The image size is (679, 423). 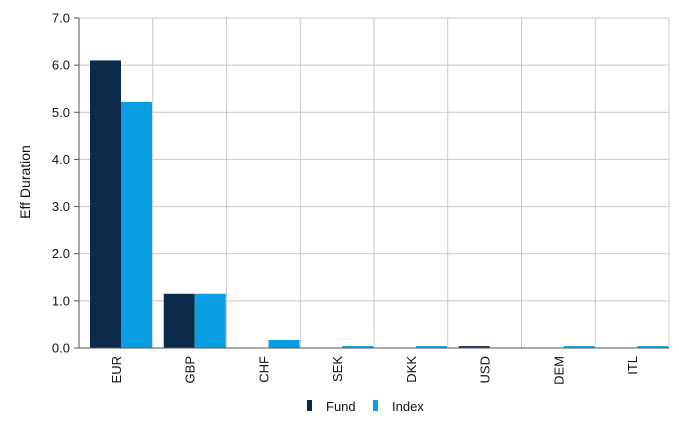 What do you see at coordinates (309, 405) in the screenshot?
I see `legend-swatch-fund` at bounding box center [309, 405].